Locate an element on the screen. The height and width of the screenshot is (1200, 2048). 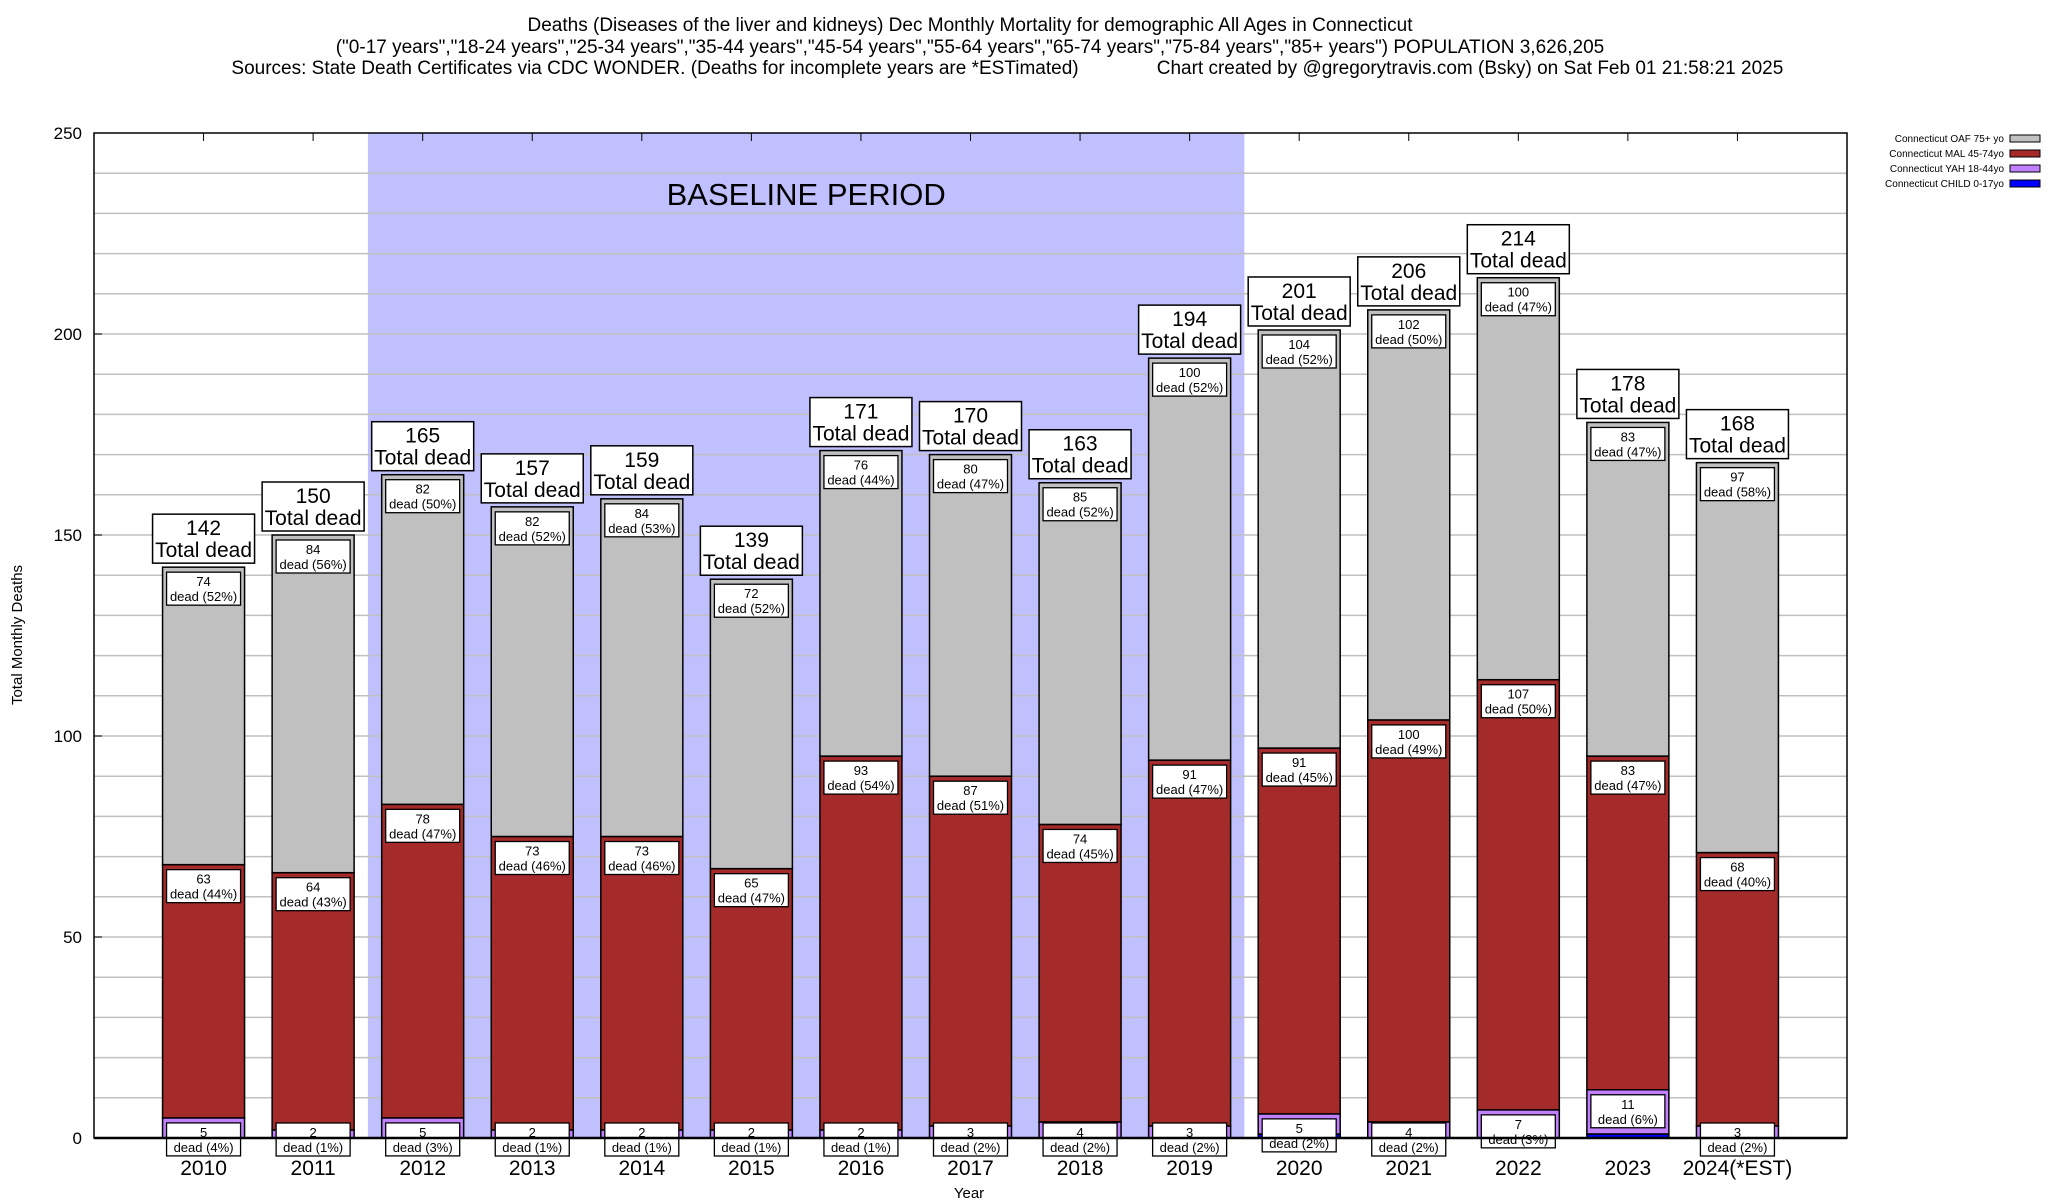
segment-value-label: 63 is located at coordinates (203, 879).